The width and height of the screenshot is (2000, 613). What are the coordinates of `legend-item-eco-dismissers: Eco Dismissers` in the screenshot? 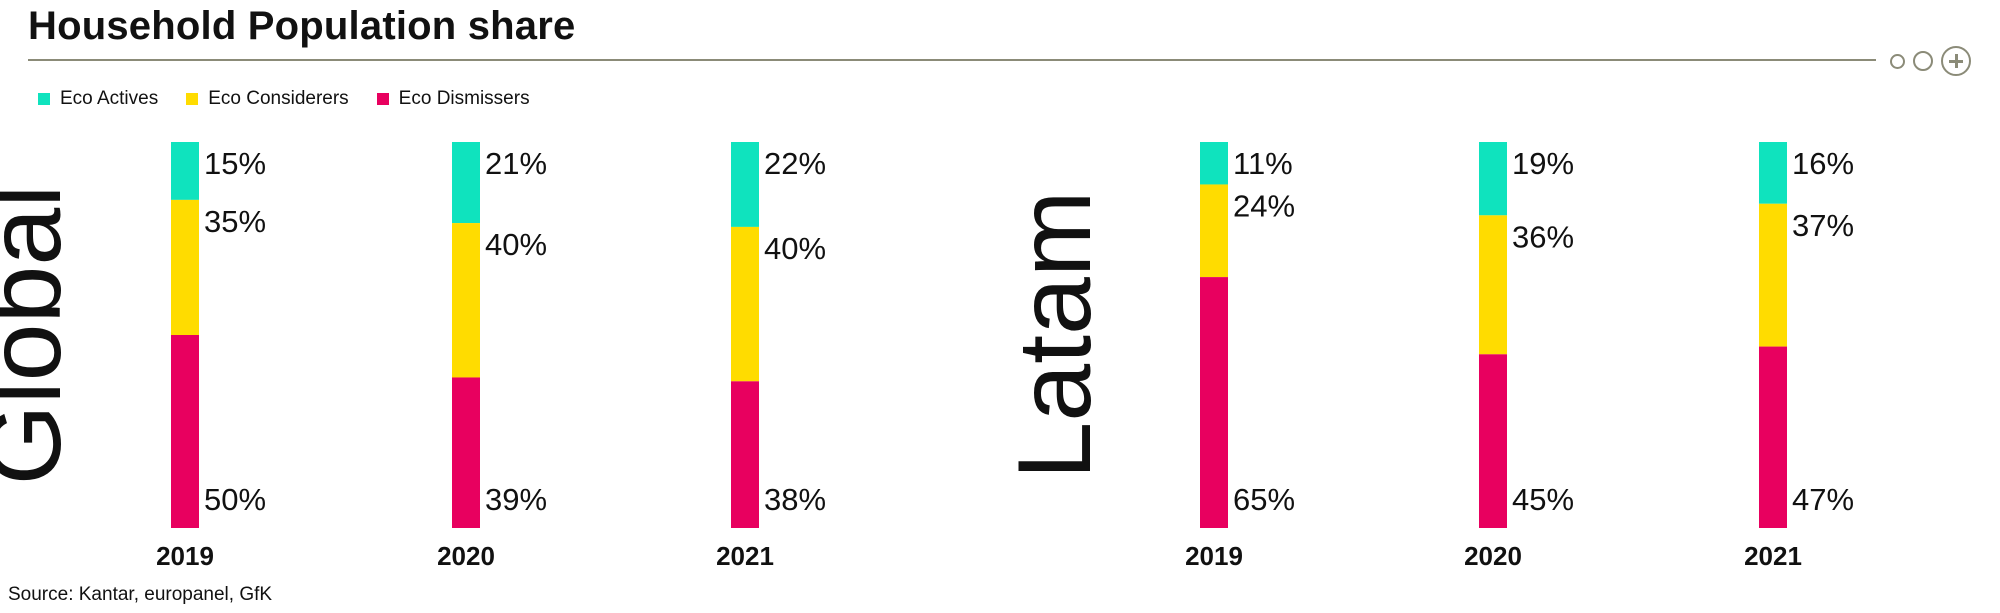 It's located at (453, 99).